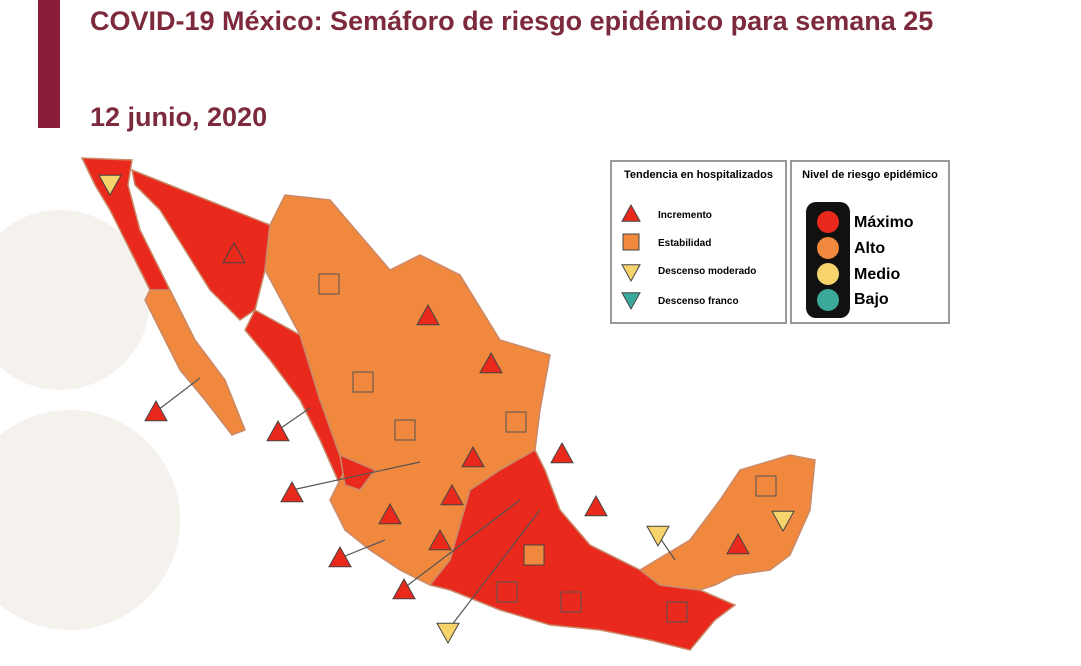 This screenshot has width=1081, height=666. What do you see at coordinates (698, 301) in the screenshot?
I see `legend-item: Descenso franco` at bounding box center [698, 301].